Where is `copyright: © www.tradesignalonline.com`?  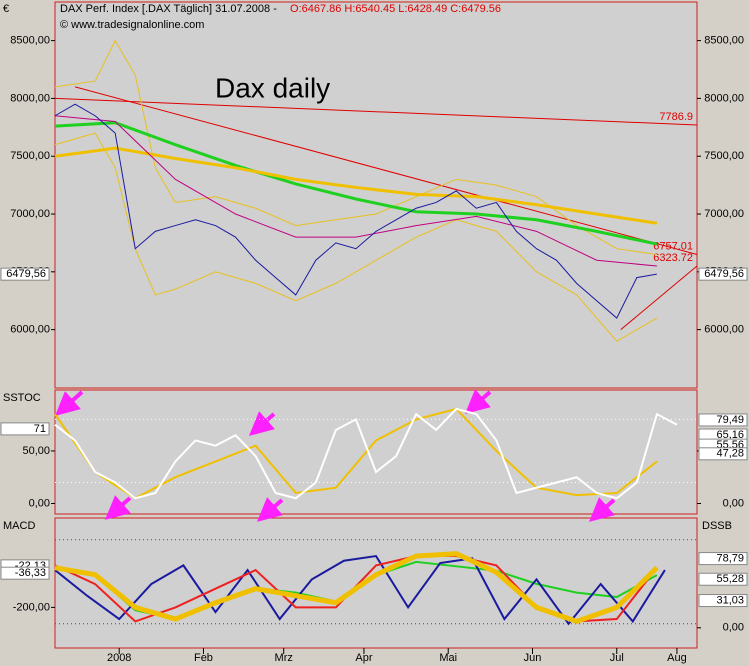
copyright: © www.tradesignalonline.com is located at coordinates (132, 25).